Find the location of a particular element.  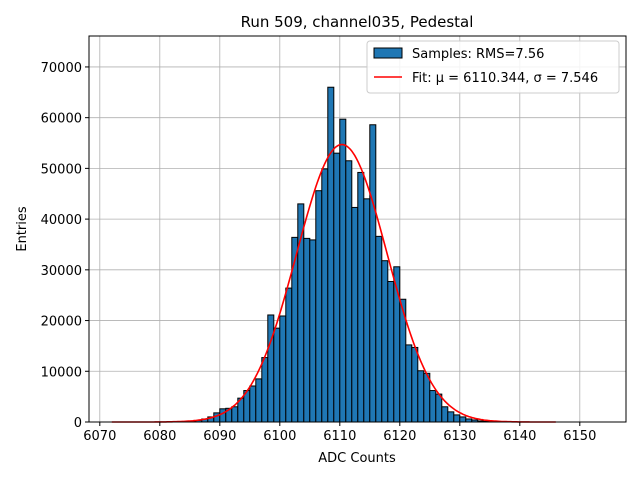

legend-label-fit: Fit: μ = 6110.344, σ = 7.546 is located at coordinates (505, 78).